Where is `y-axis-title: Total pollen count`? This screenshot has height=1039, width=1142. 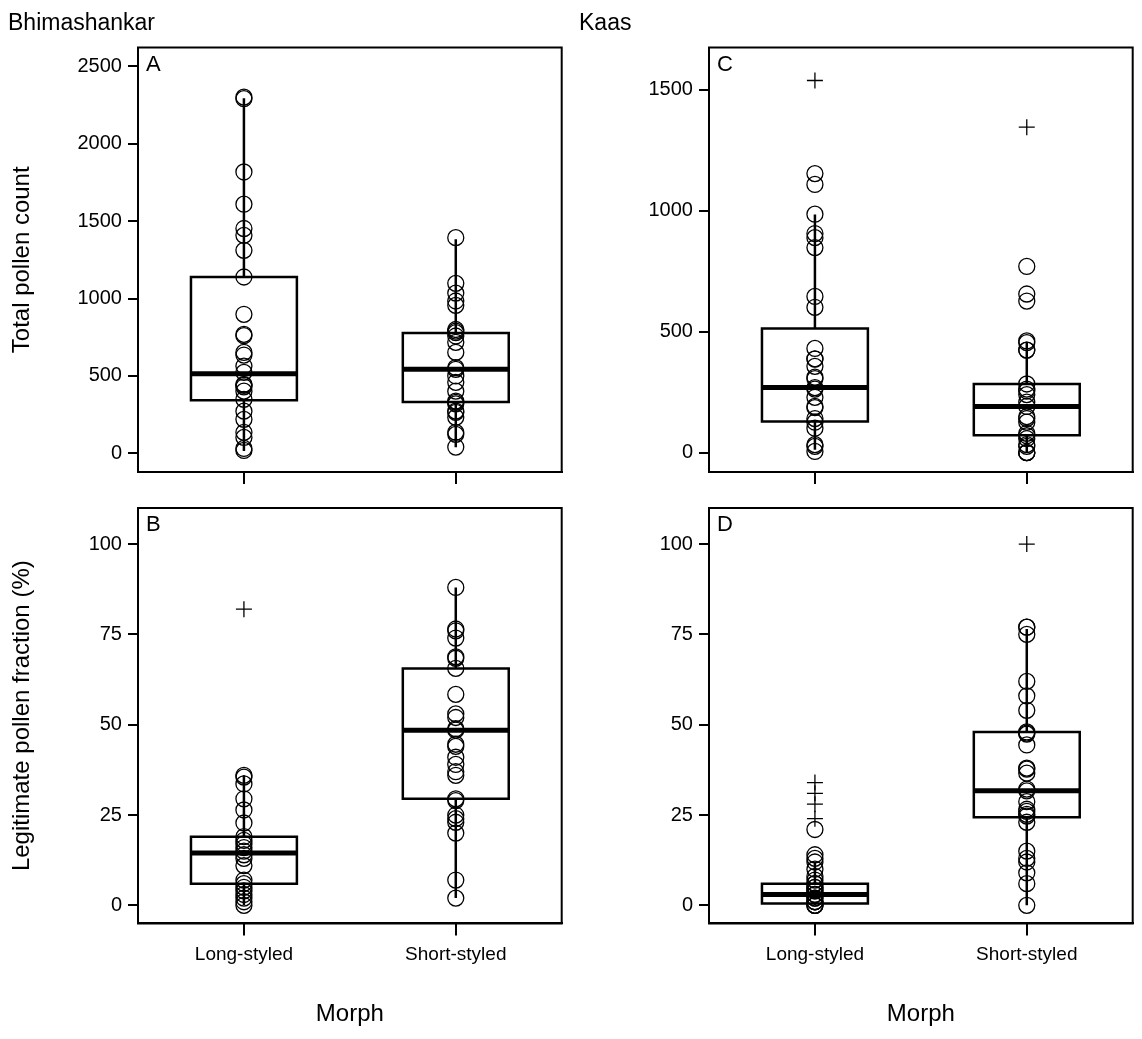
y-axis-title: Total pollen count is located at coordinates (21, 260).